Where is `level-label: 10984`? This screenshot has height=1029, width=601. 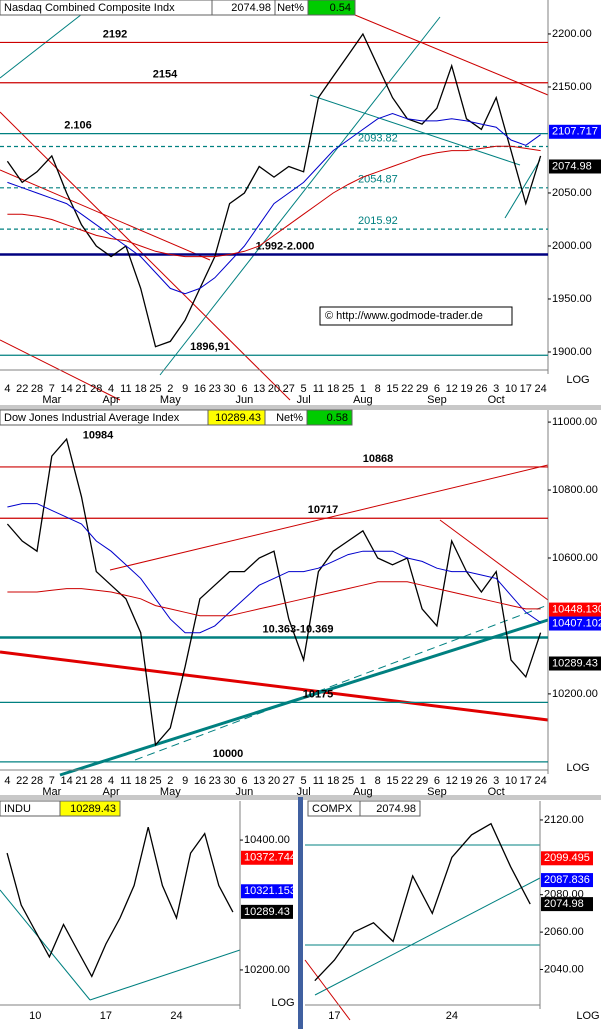 level-label: 10984 is located at coordinates (98, 435).